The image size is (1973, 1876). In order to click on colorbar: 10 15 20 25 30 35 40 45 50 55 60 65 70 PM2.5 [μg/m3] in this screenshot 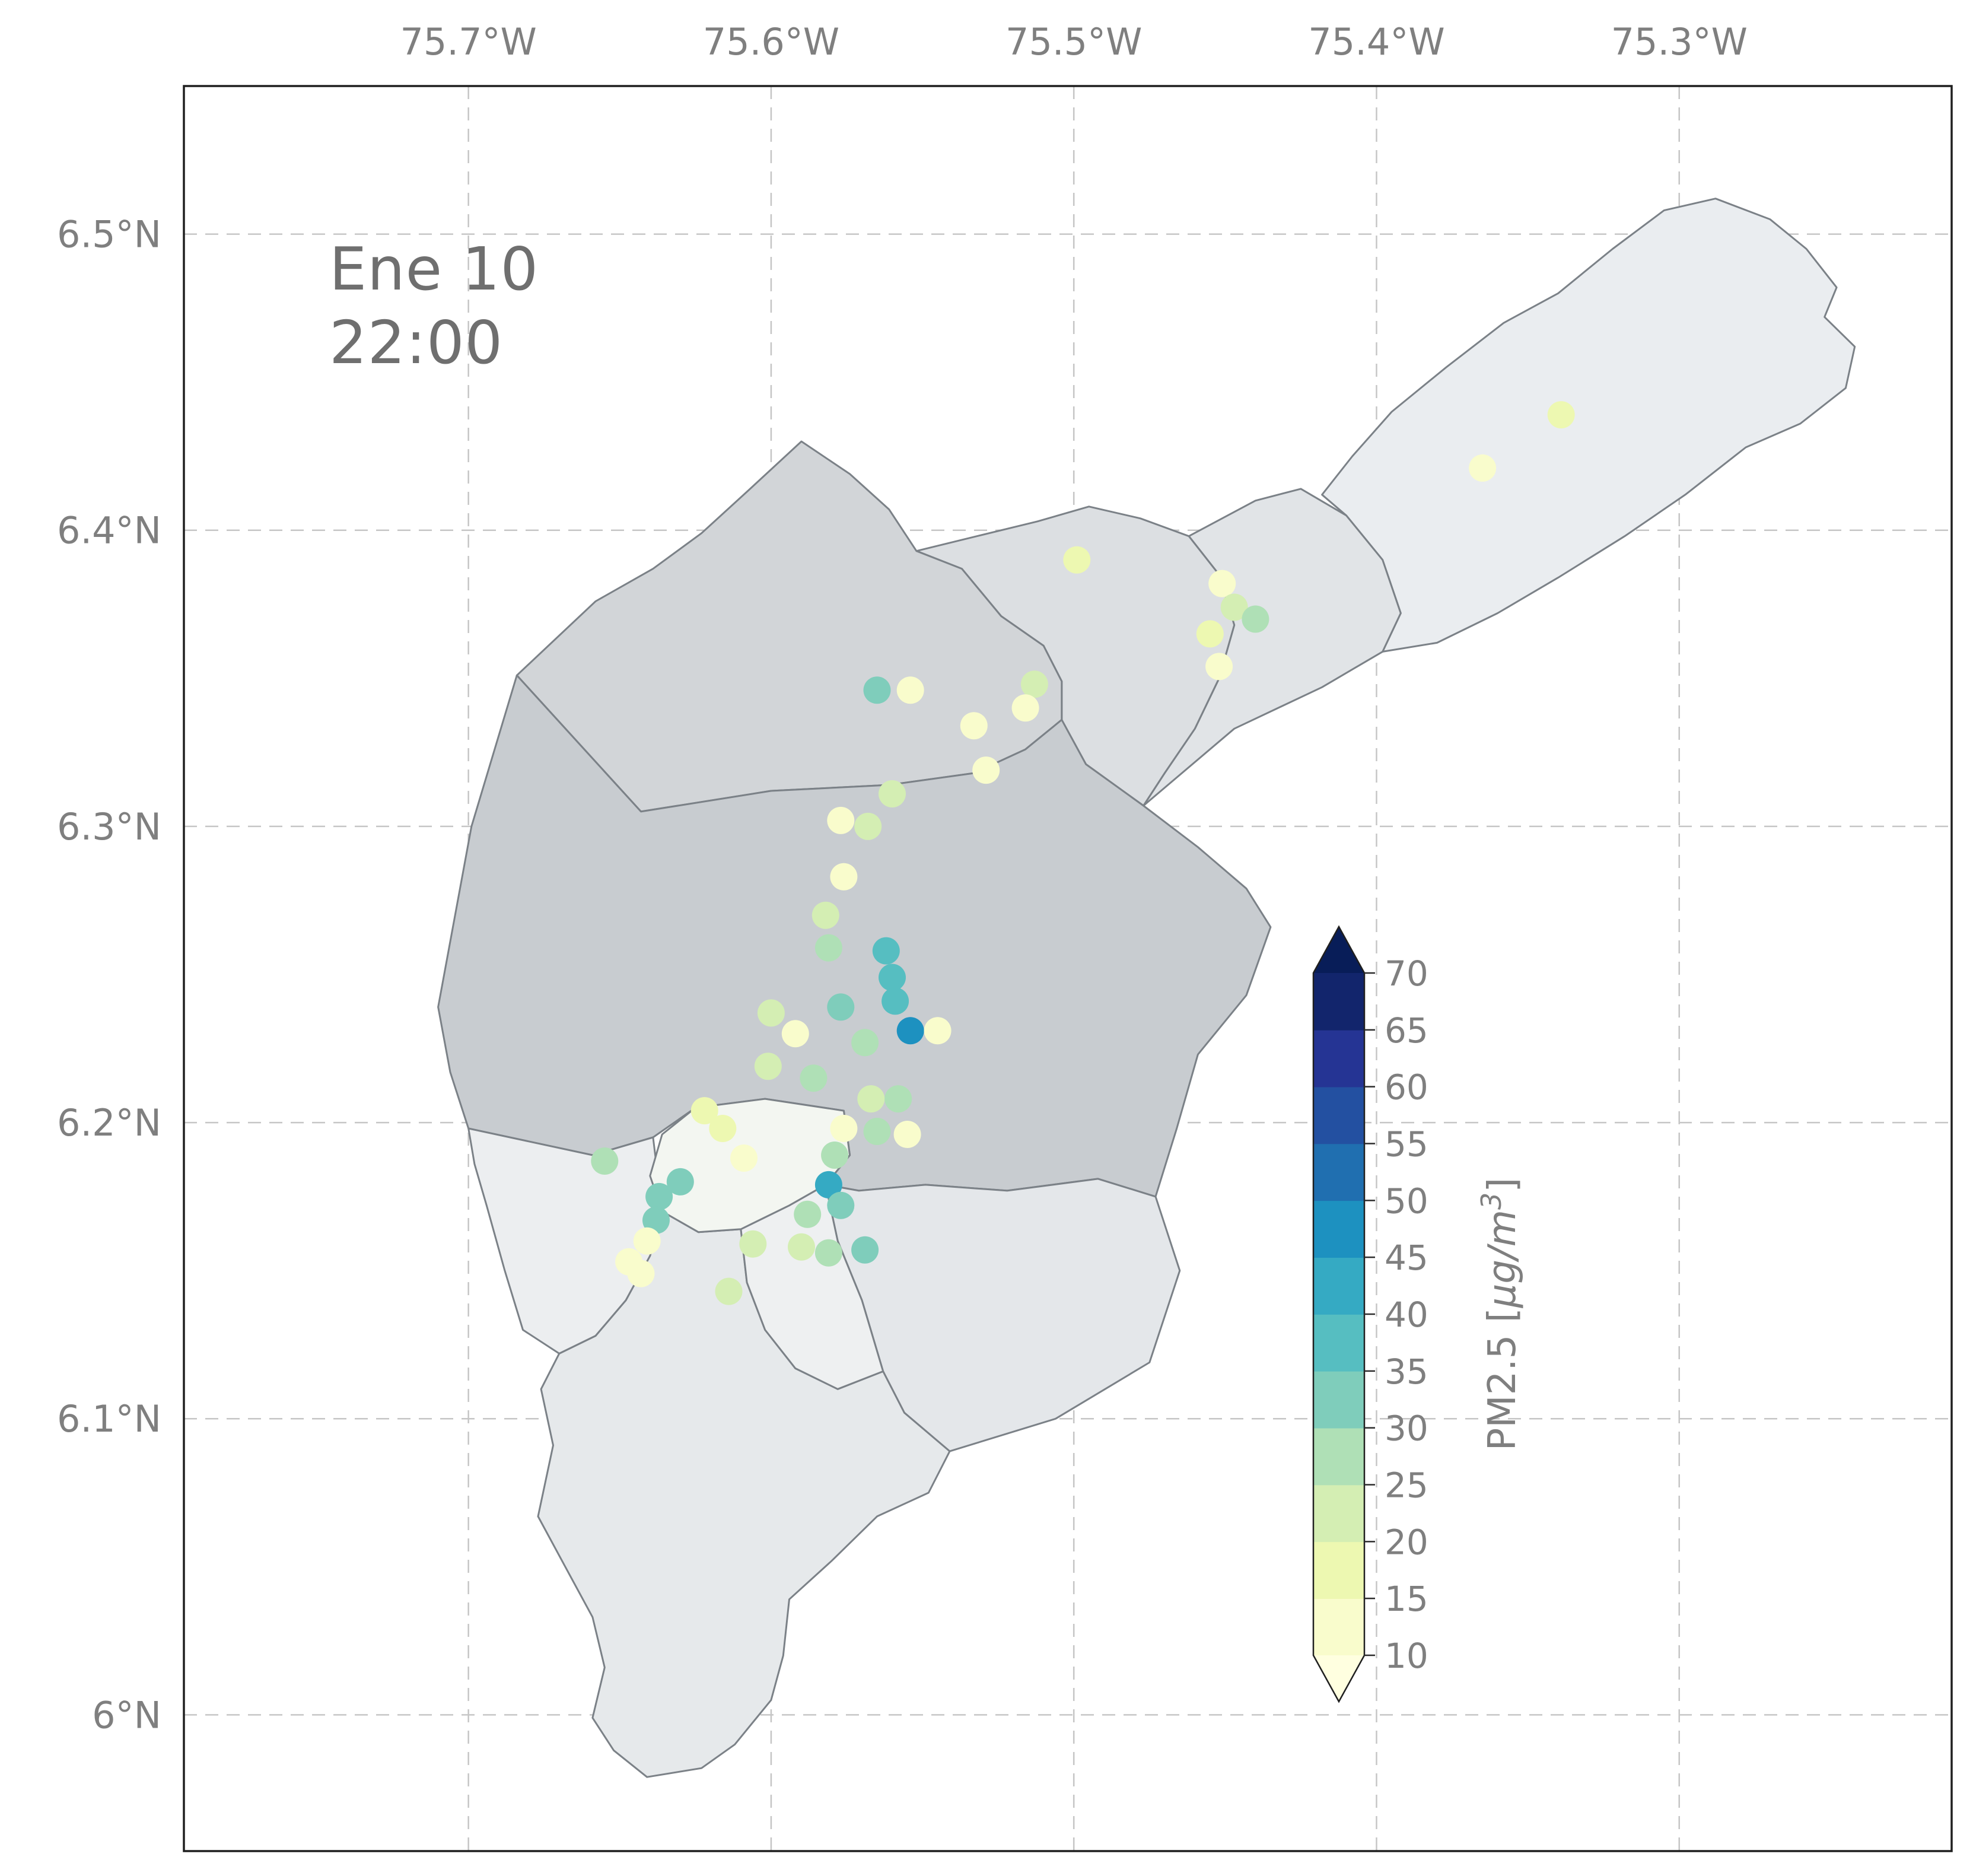, I will do `click(1419, 1314)`.